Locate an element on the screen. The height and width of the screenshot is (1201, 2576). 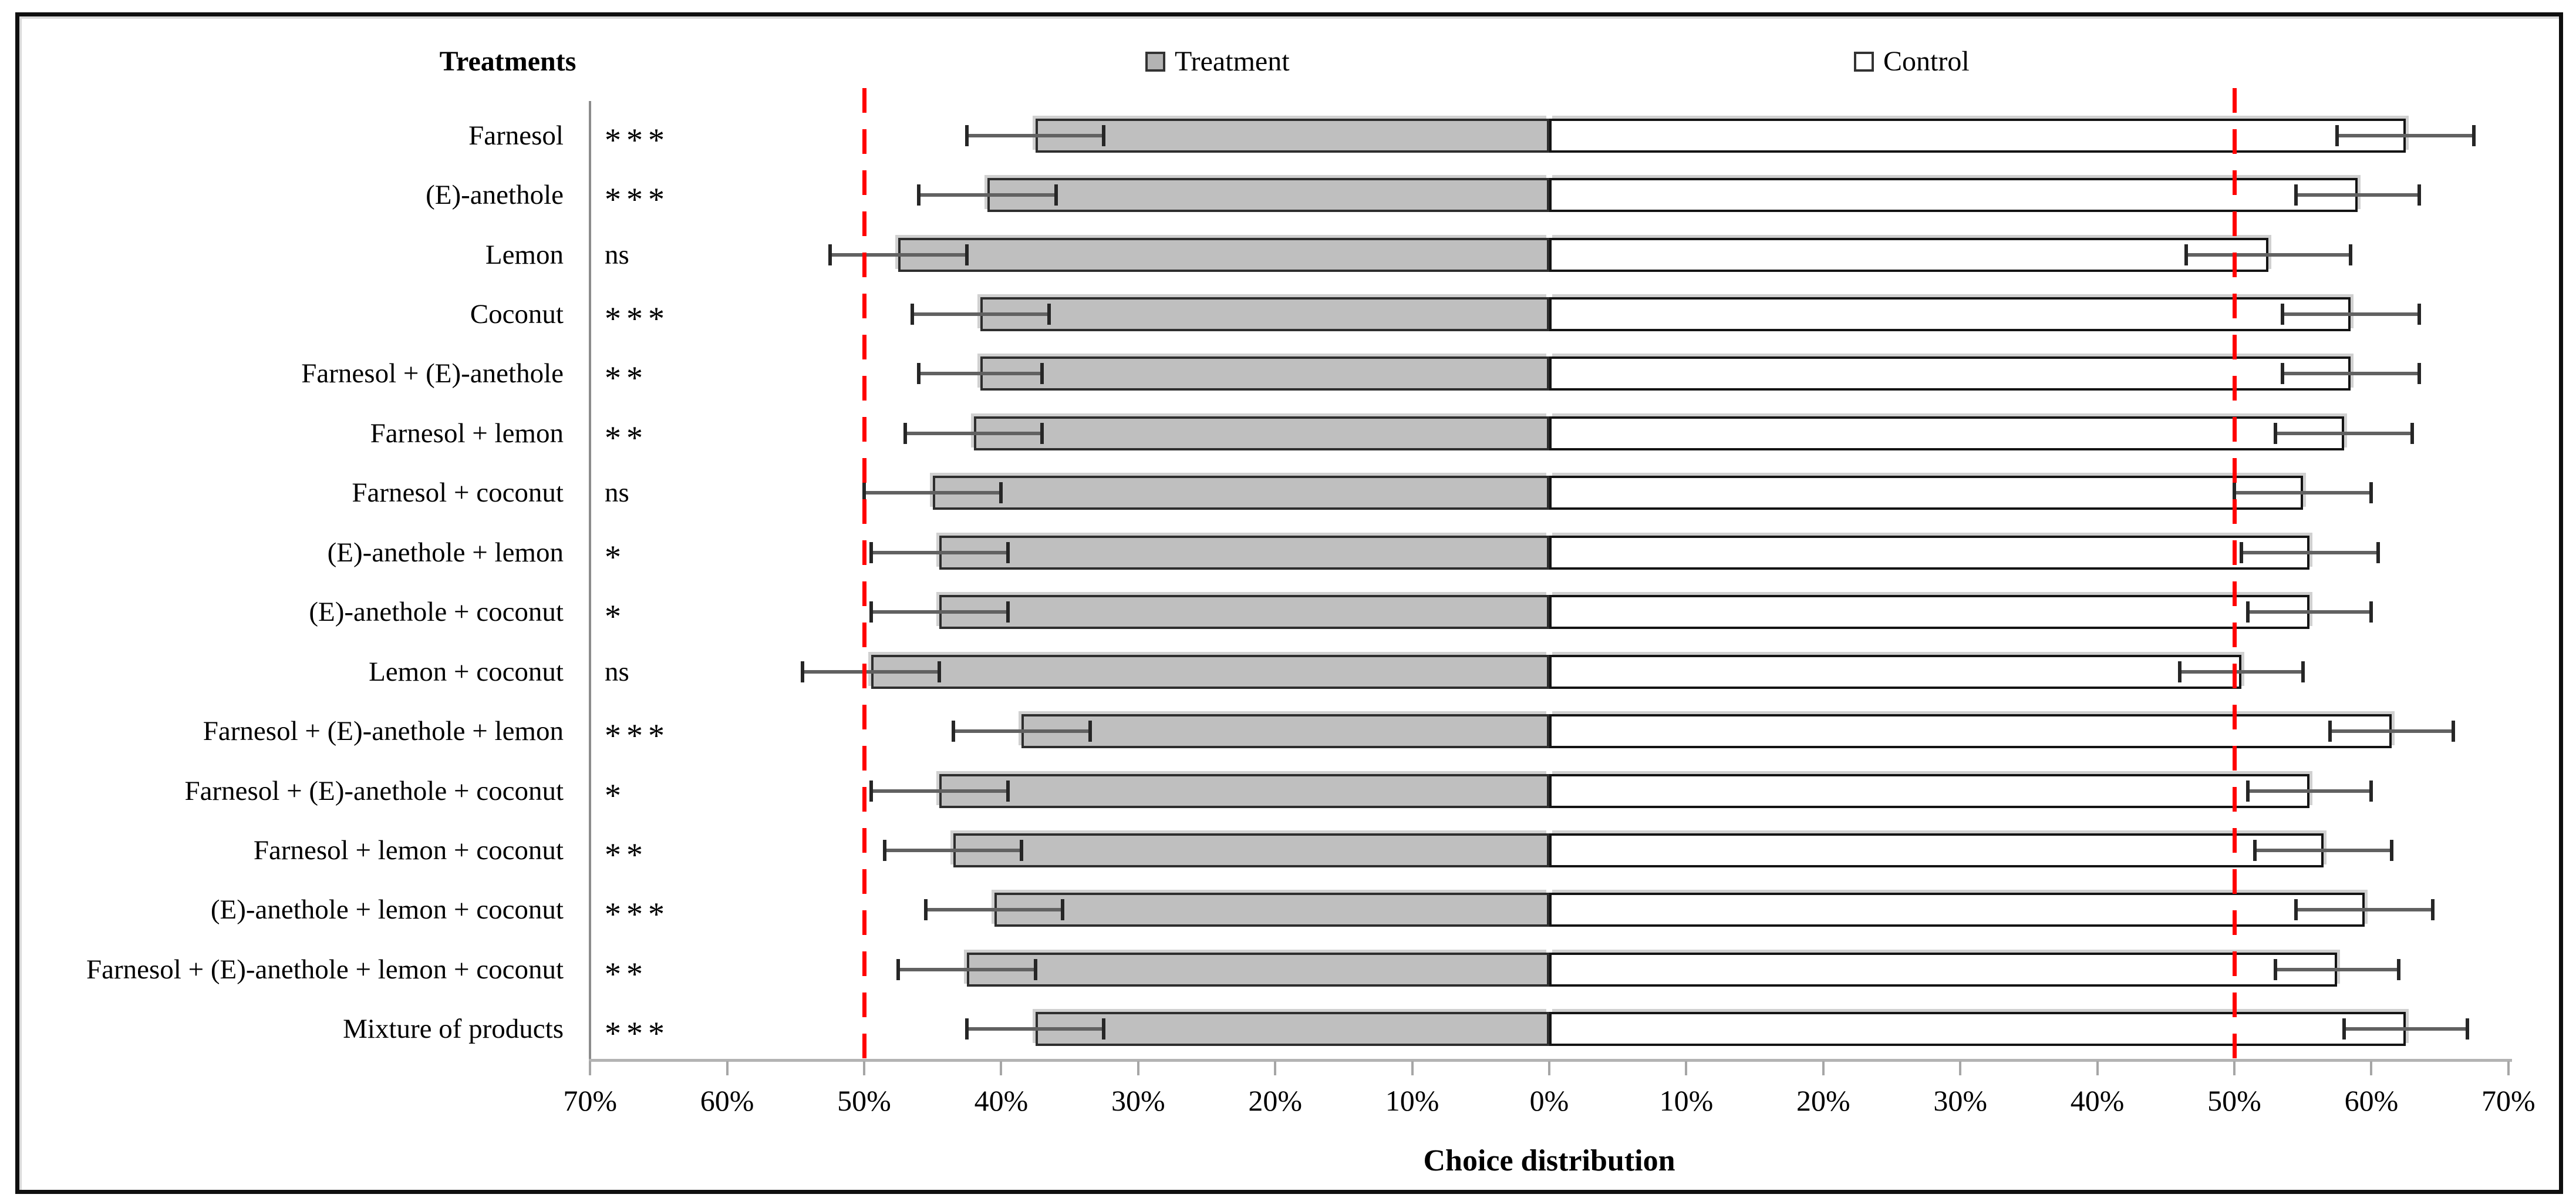
row-label: Farnesol + (E)-anethole + lemon is located at coordinates (383, 731).